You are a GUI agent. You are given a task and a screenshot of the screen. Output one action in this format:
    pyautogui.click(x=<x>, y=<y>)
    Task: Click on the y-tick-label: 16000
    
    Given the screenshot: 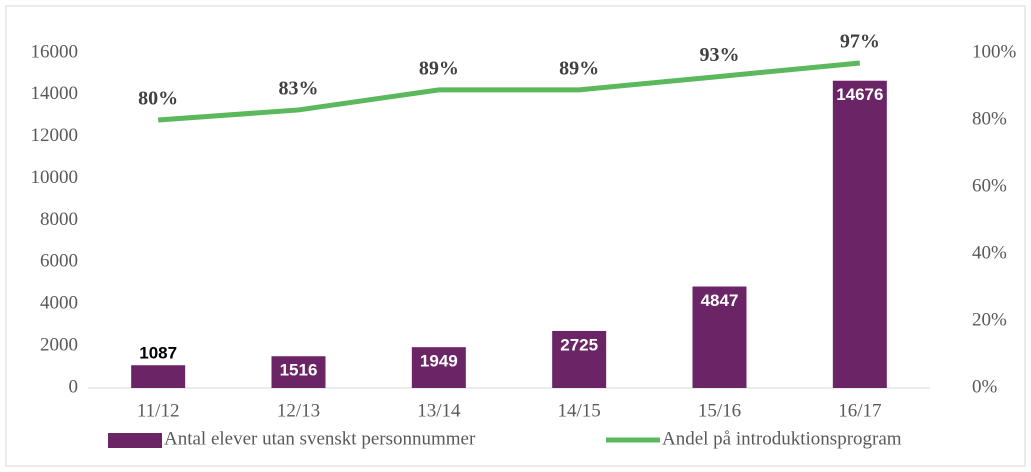 What is the action you would take?
    pyautogui.click(x=55, y=51)
    